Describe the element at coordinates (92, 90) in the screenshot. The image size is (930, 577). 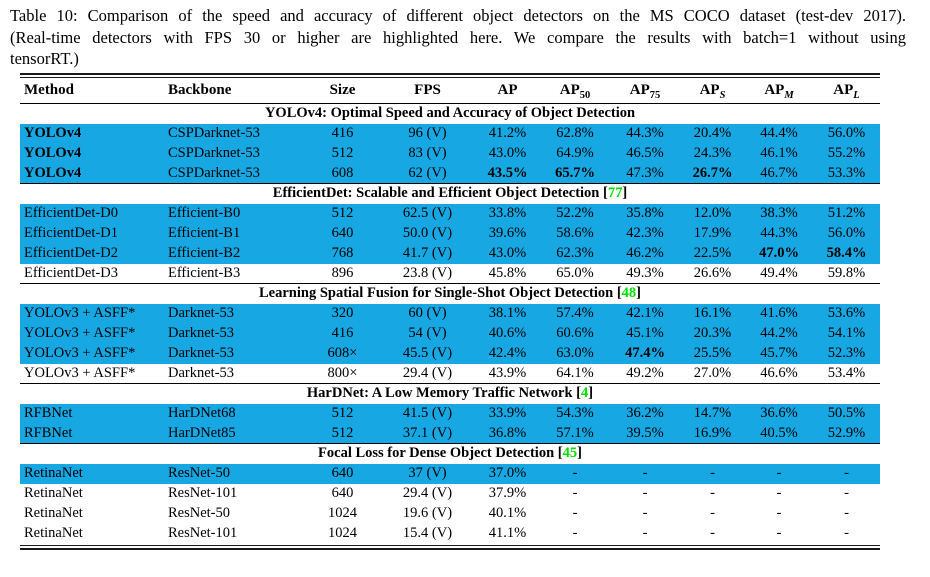
I see `column-header-method: Method` at that location.